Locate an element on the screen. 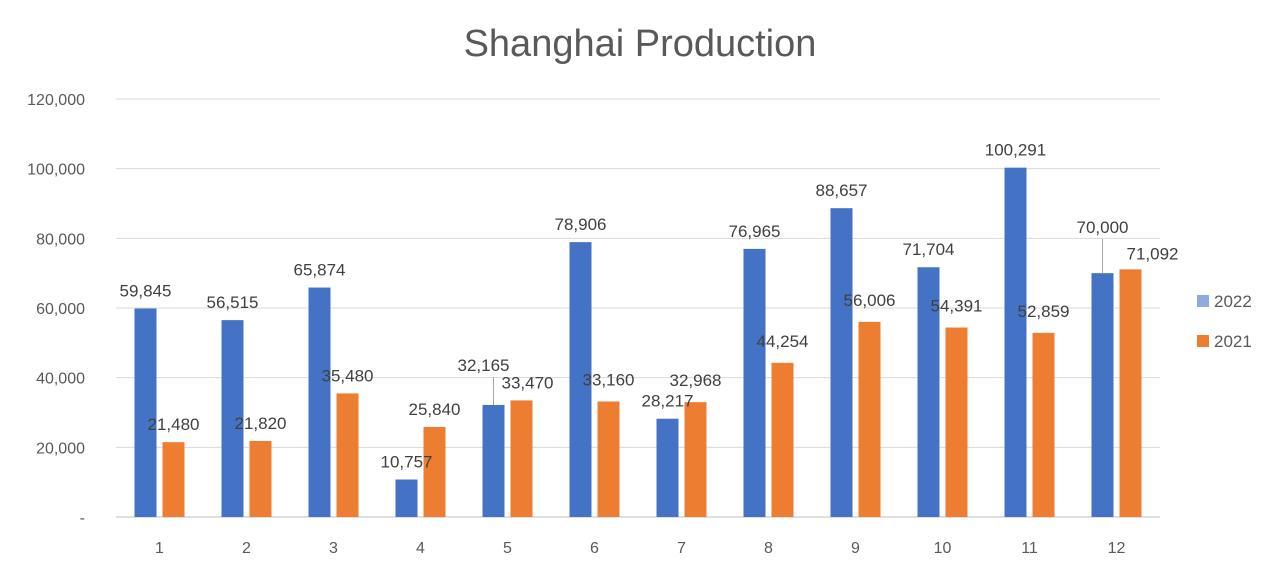  data-label-2021-6: 33,160 is located at coordinates (609, 379).